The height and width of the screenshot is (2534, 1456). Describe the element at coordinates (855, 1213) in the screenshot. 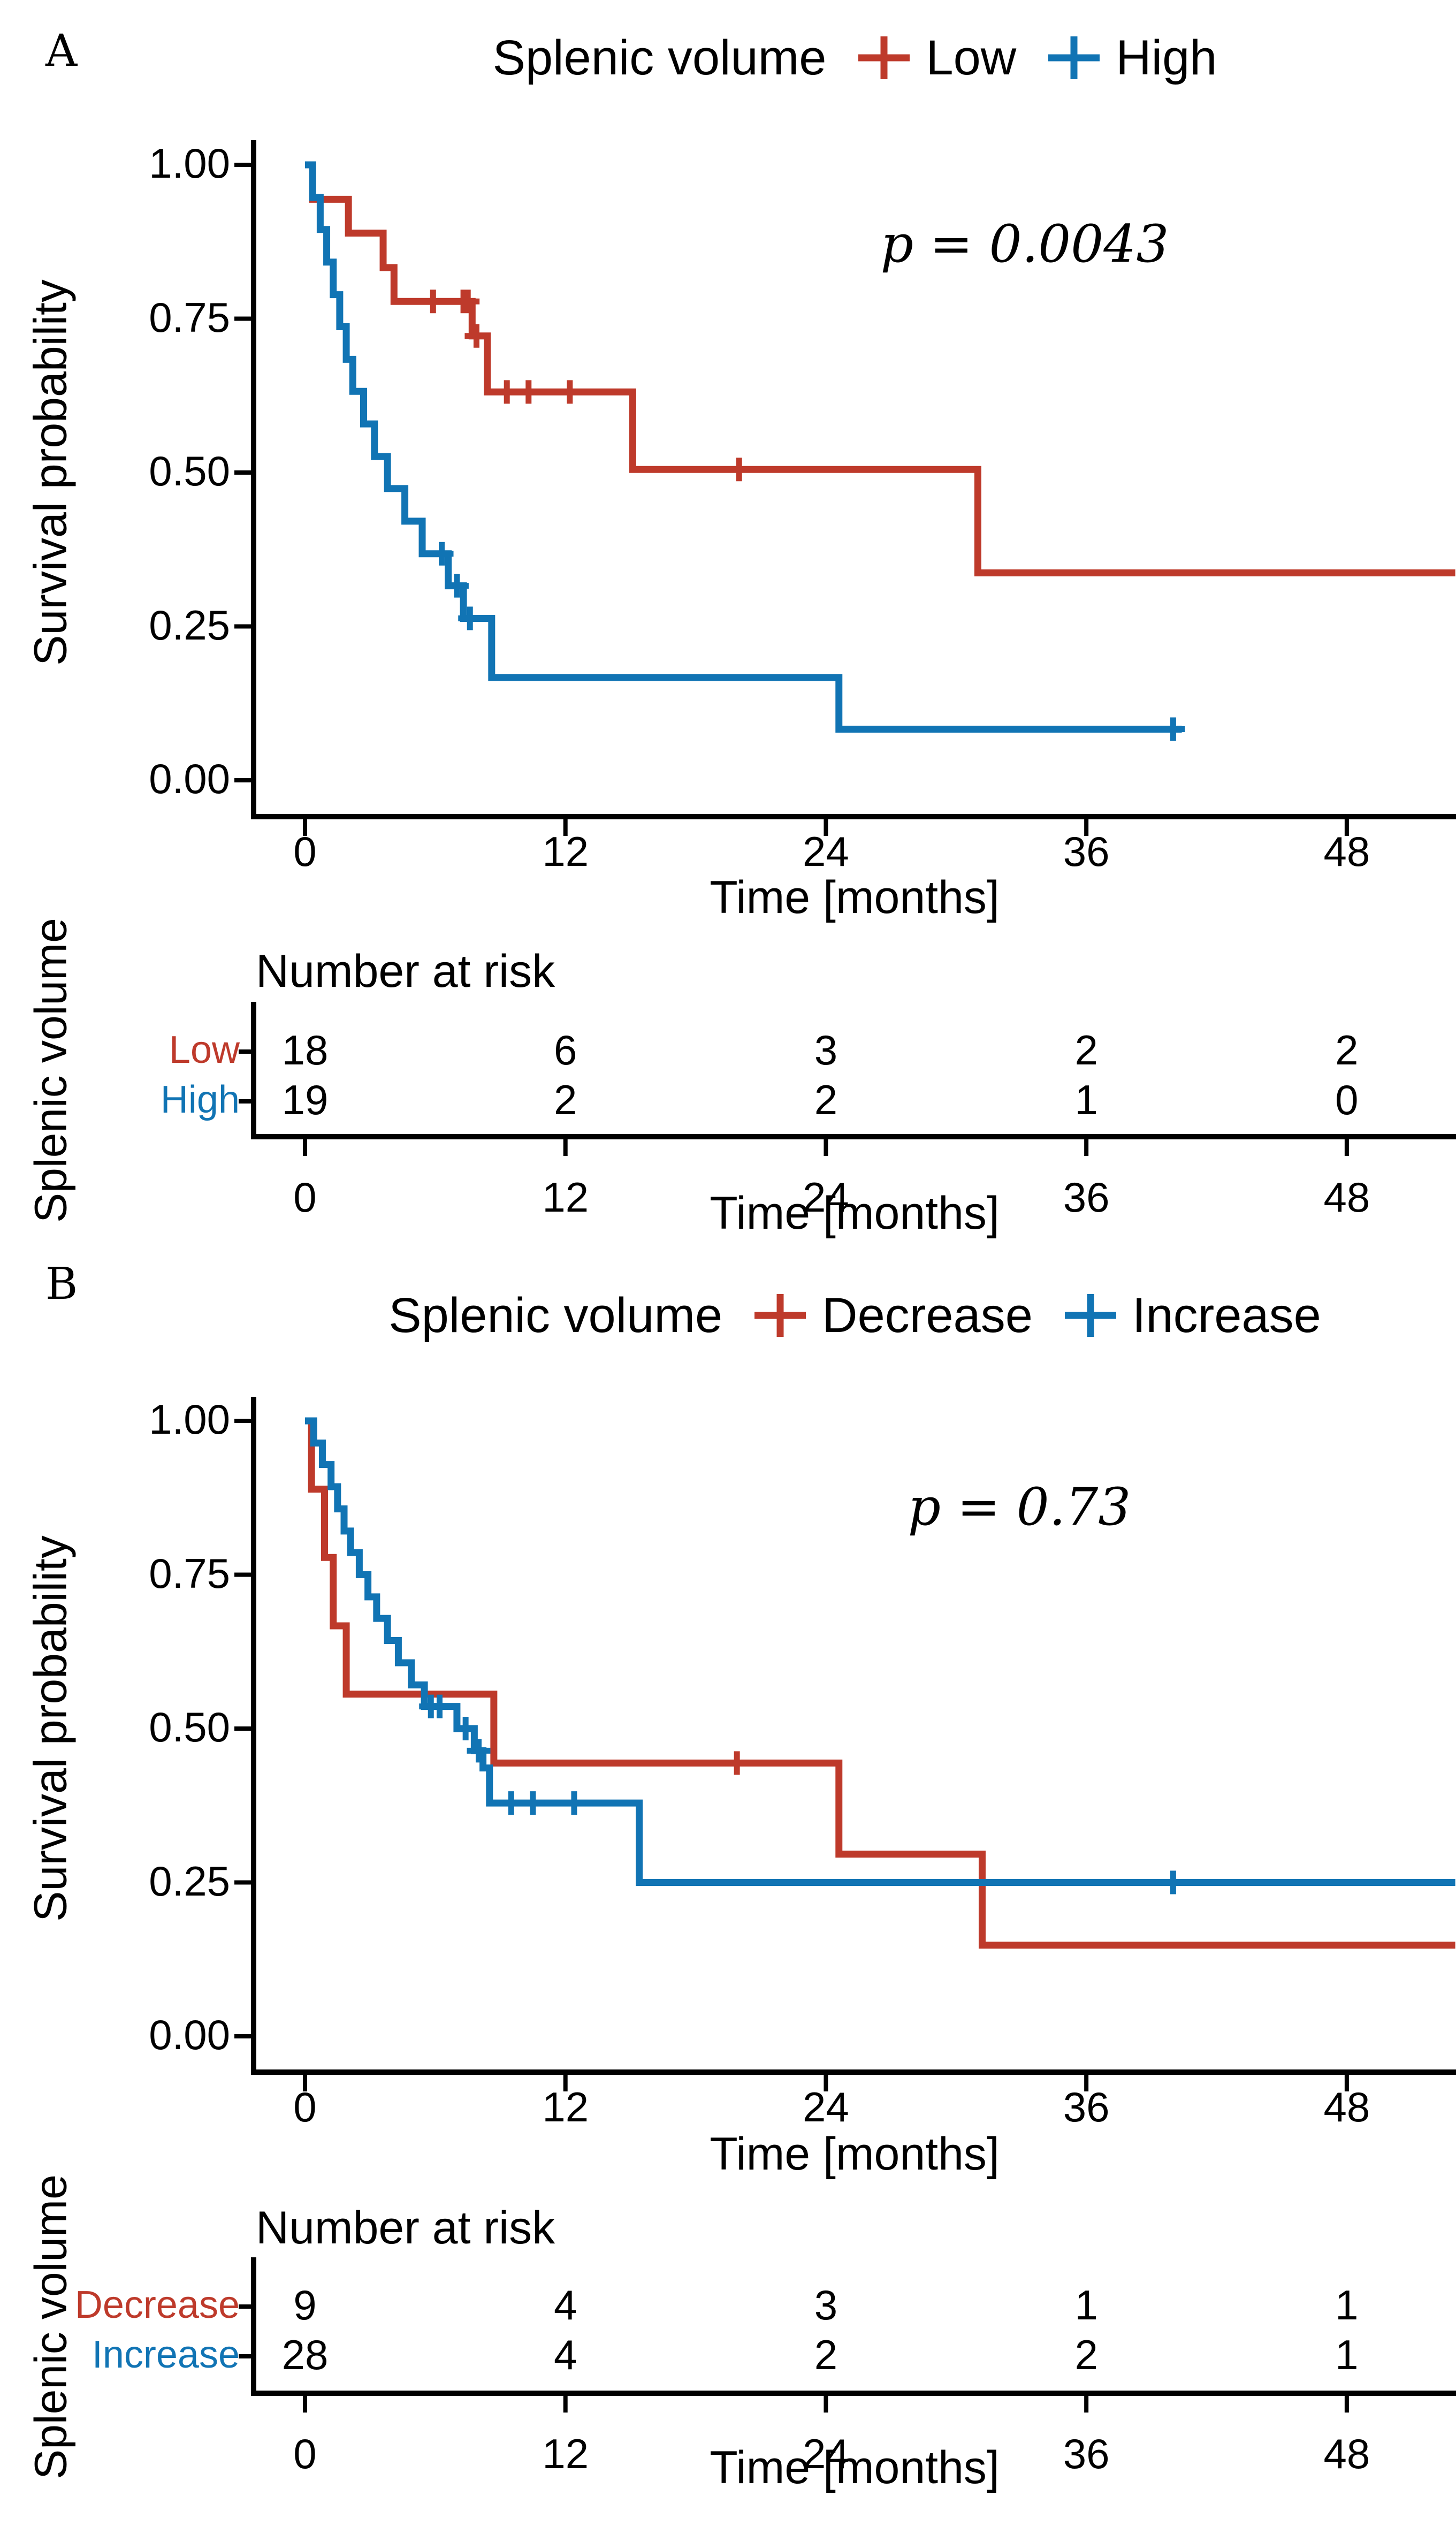

I see `x-axis-title-a-table: Time [months]` at that location.